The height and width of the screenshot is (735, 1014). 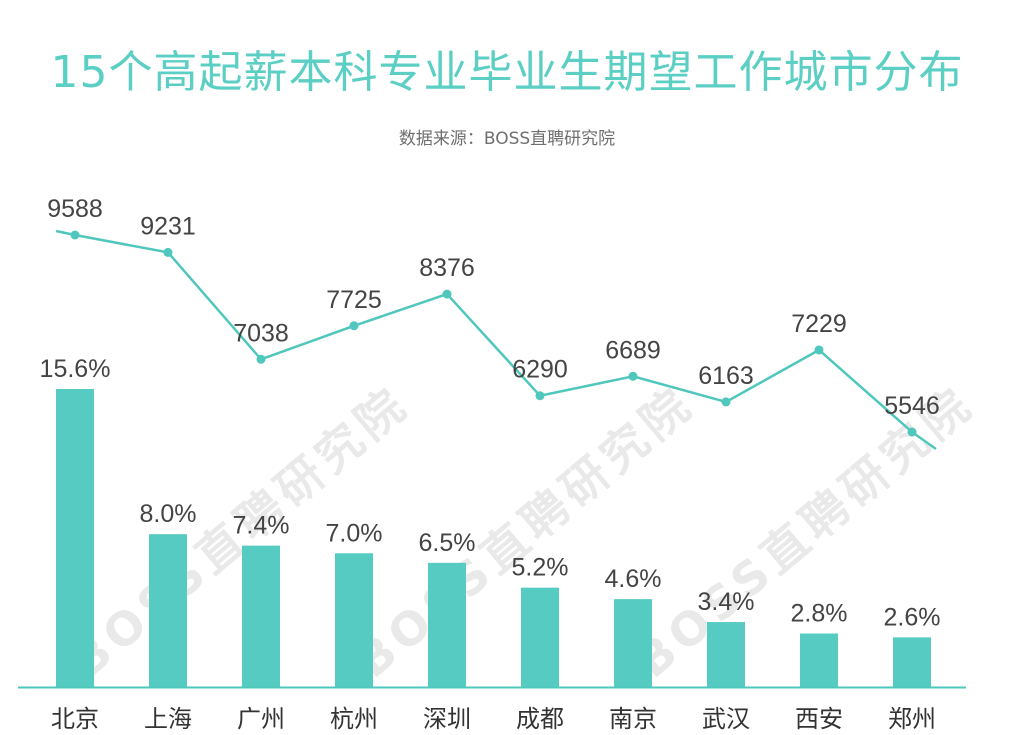 I want to click on chart-title: 15个高起薪本科专业毕业生期望工作城市分布, so click(x=507, y=72).